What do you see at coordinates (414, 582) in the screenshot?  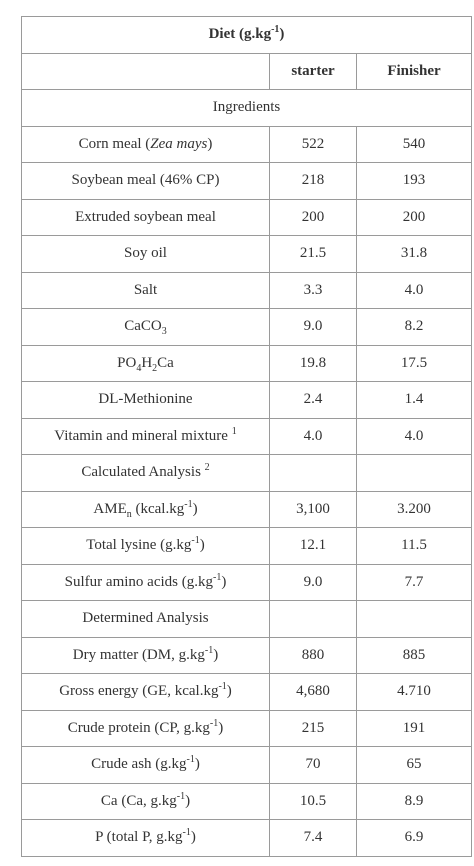 I see `value-cell: 7.7` at bounding box center [414, 582].